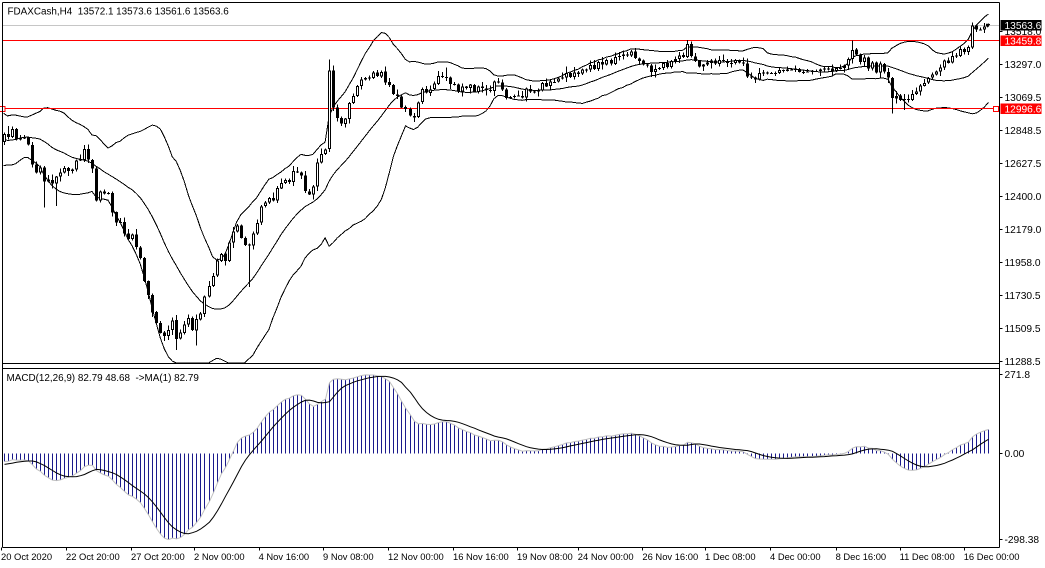 Image resolution: width=1045 pixels, height=568 pixels. What do you see at coordinates (1023, 329) in the screenshot?
I see `svg-text: 11509.5` at bounding box center [1023, 329].